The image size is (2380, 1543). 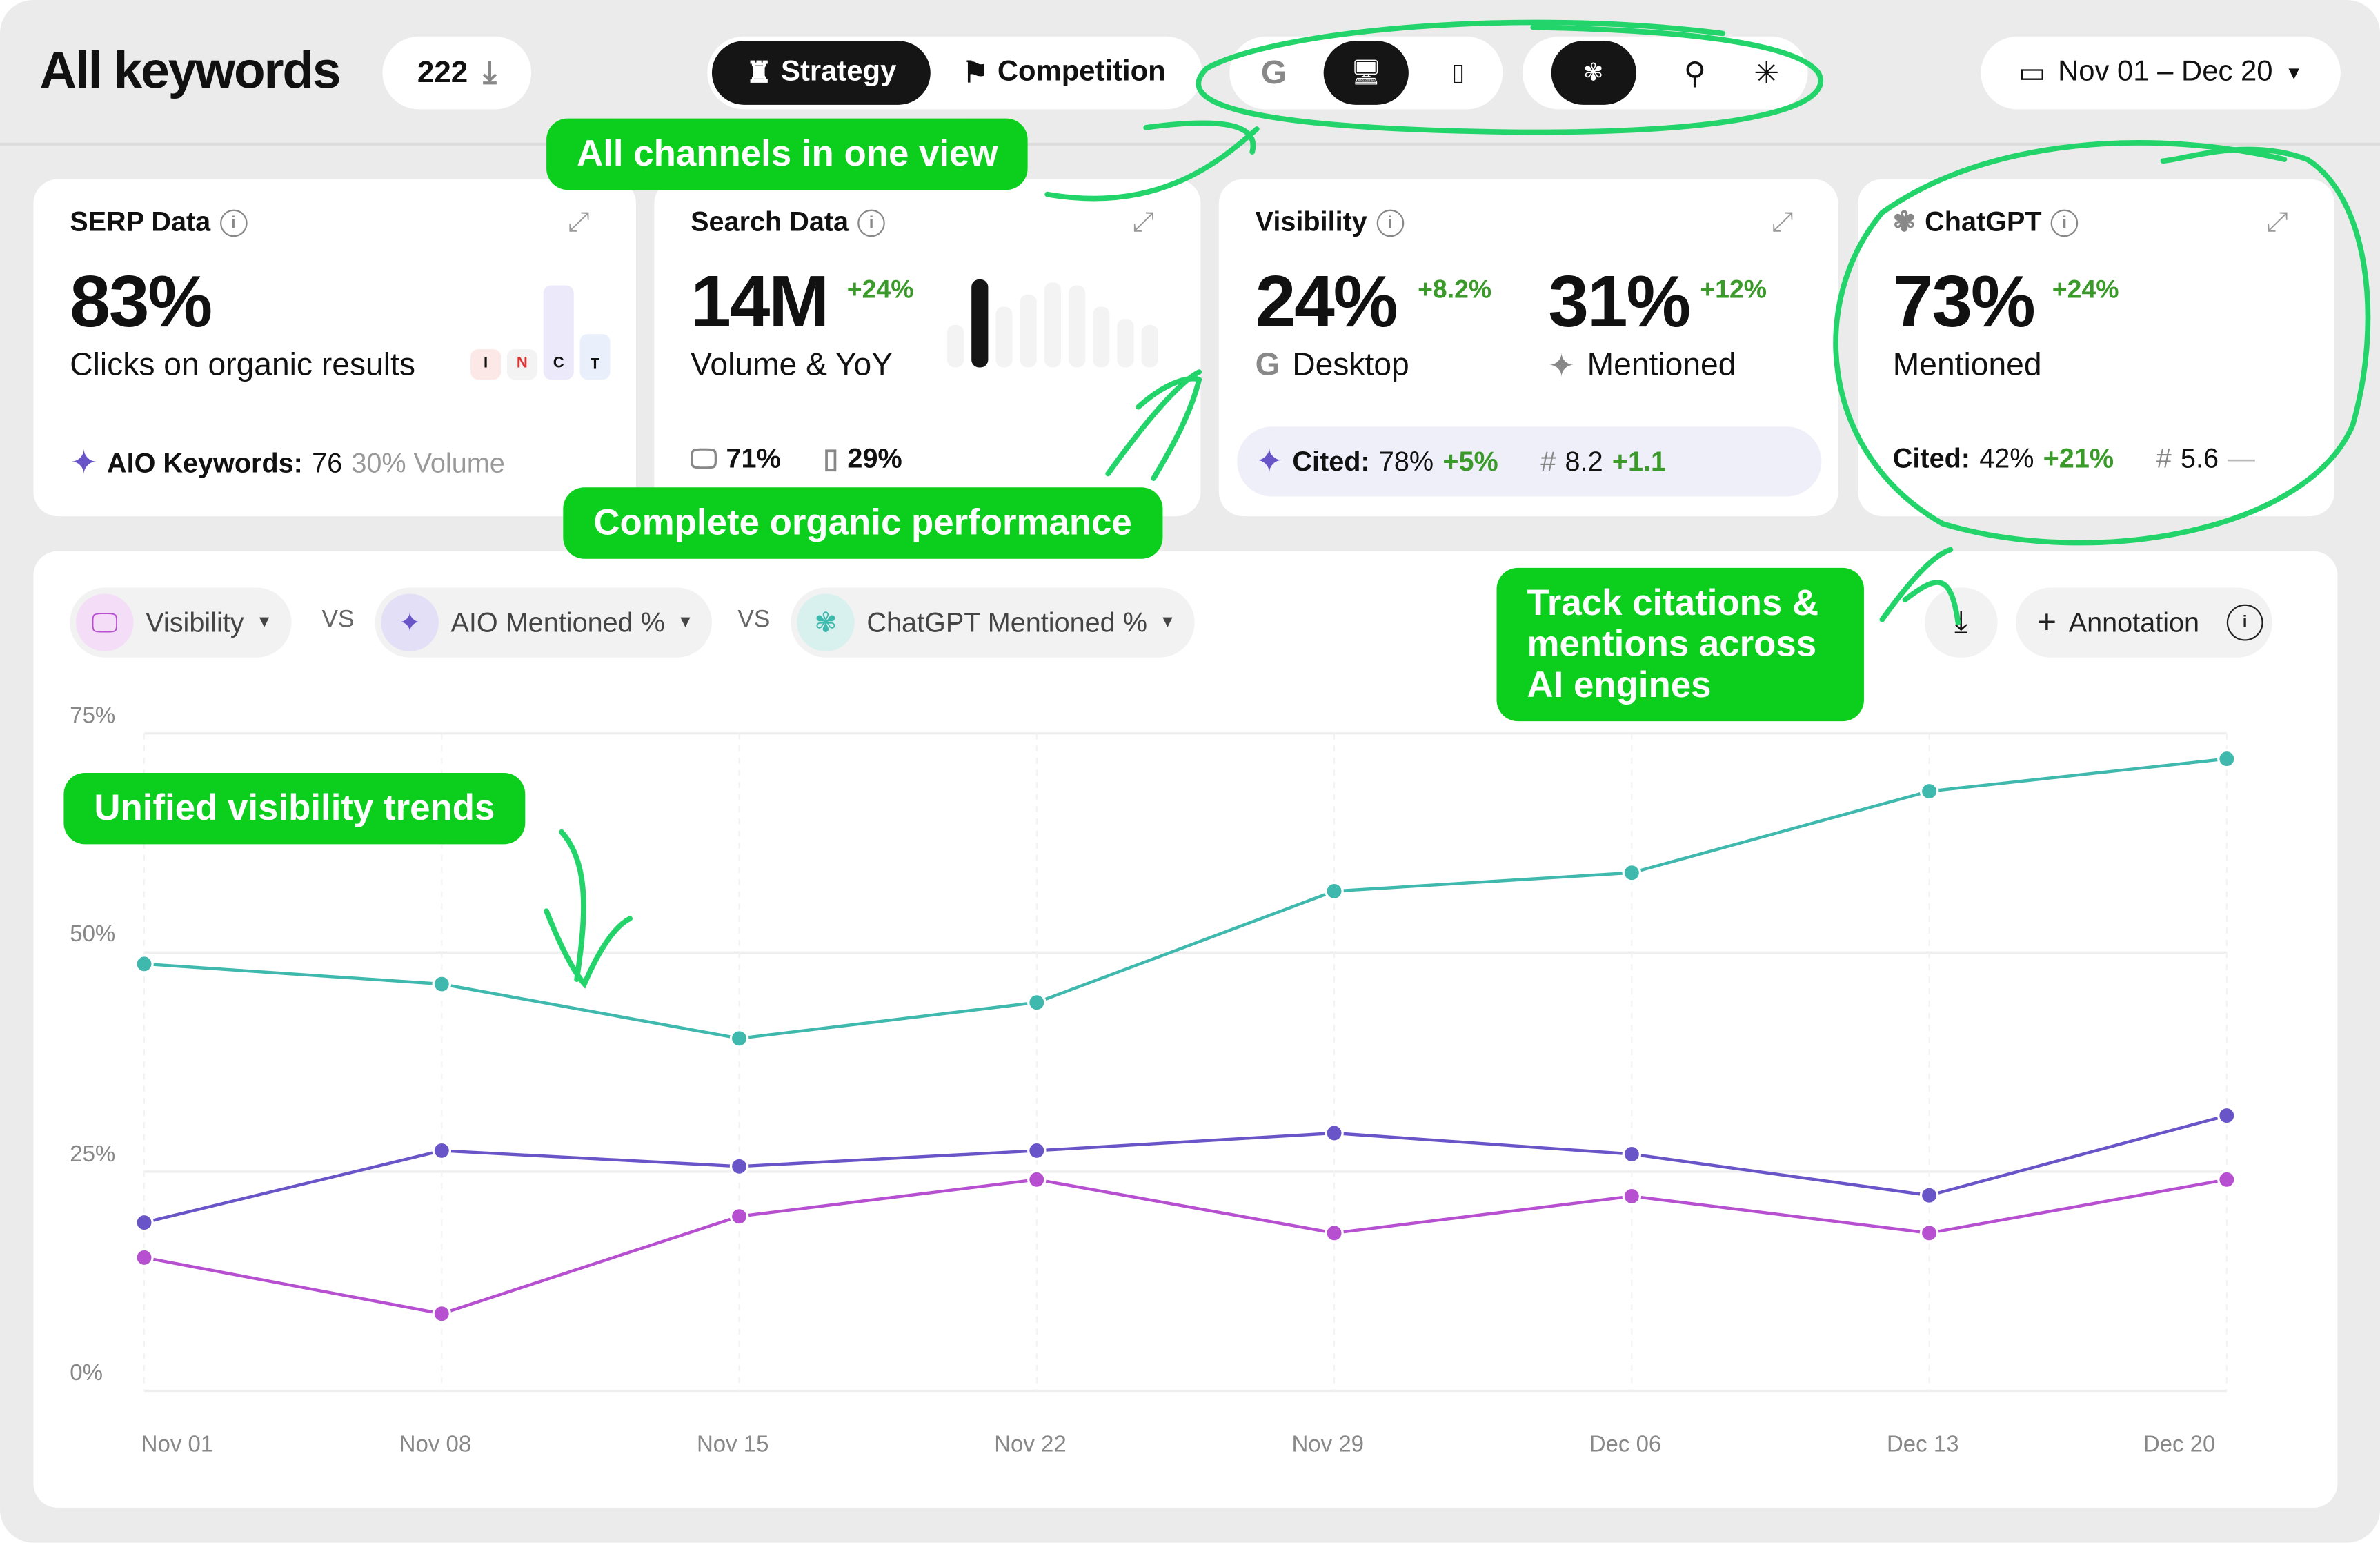 I want to click on x-tick-label: Nov 08, so click(x=435, y=1444).